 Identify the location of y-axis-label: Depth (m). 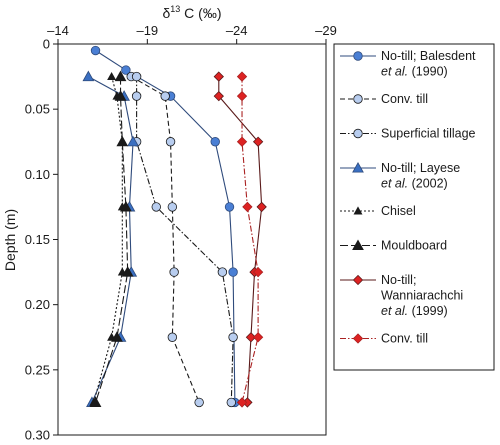
(10, 240).